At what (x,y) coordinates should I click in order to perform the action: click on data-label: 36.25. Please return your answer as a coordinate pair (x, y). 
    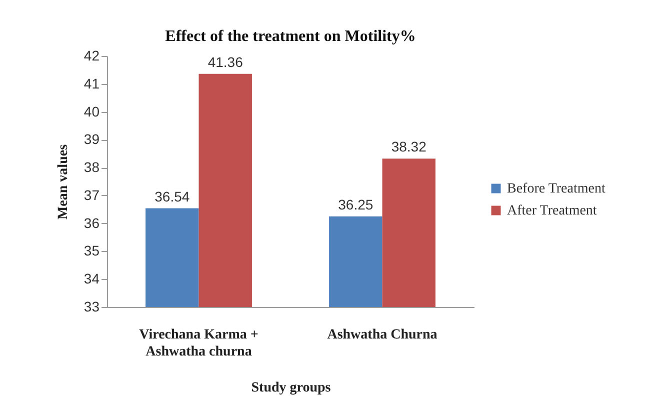
    Looking at the image, I should click on (356, 204).